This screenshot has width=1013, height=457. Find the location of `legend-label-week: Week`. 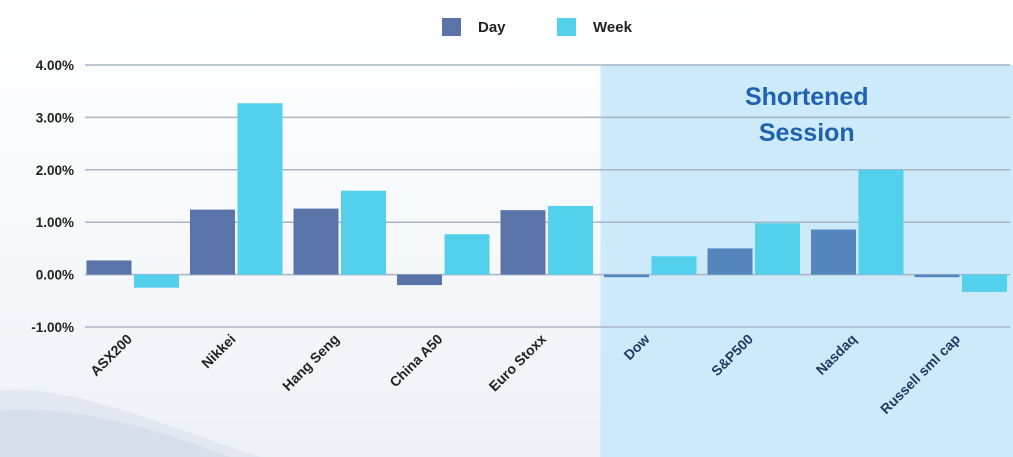

legend-label-week: Week is located at coordinates (613, 27).